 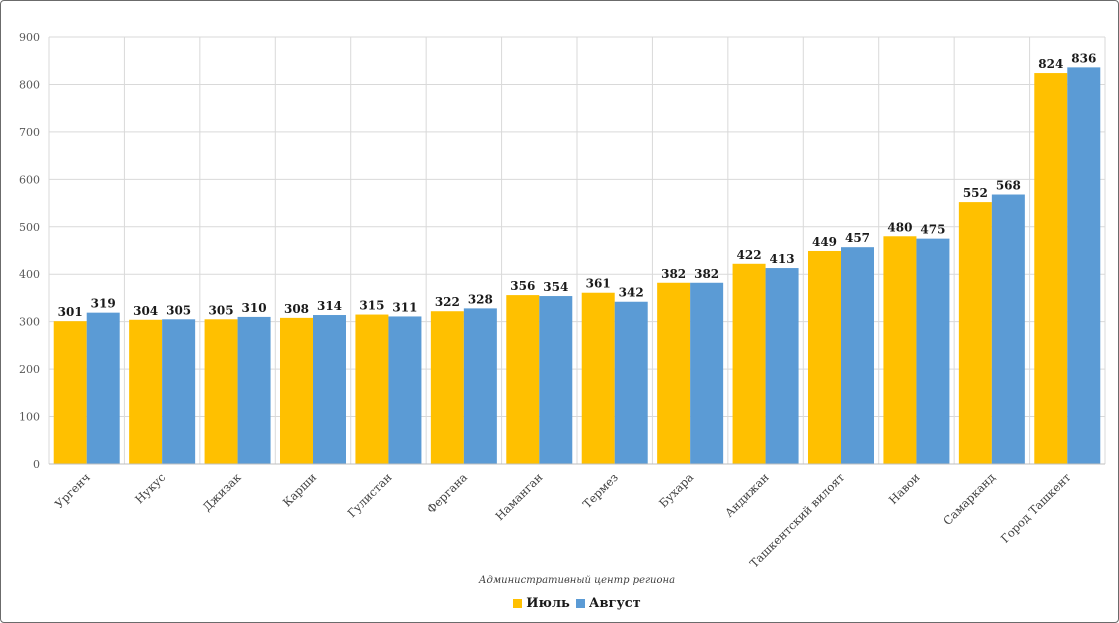 What do you see at coordinates (676, 490) in the screenshot?
I see `x-tick-label: Бухара` at bounding box center [676, 490].